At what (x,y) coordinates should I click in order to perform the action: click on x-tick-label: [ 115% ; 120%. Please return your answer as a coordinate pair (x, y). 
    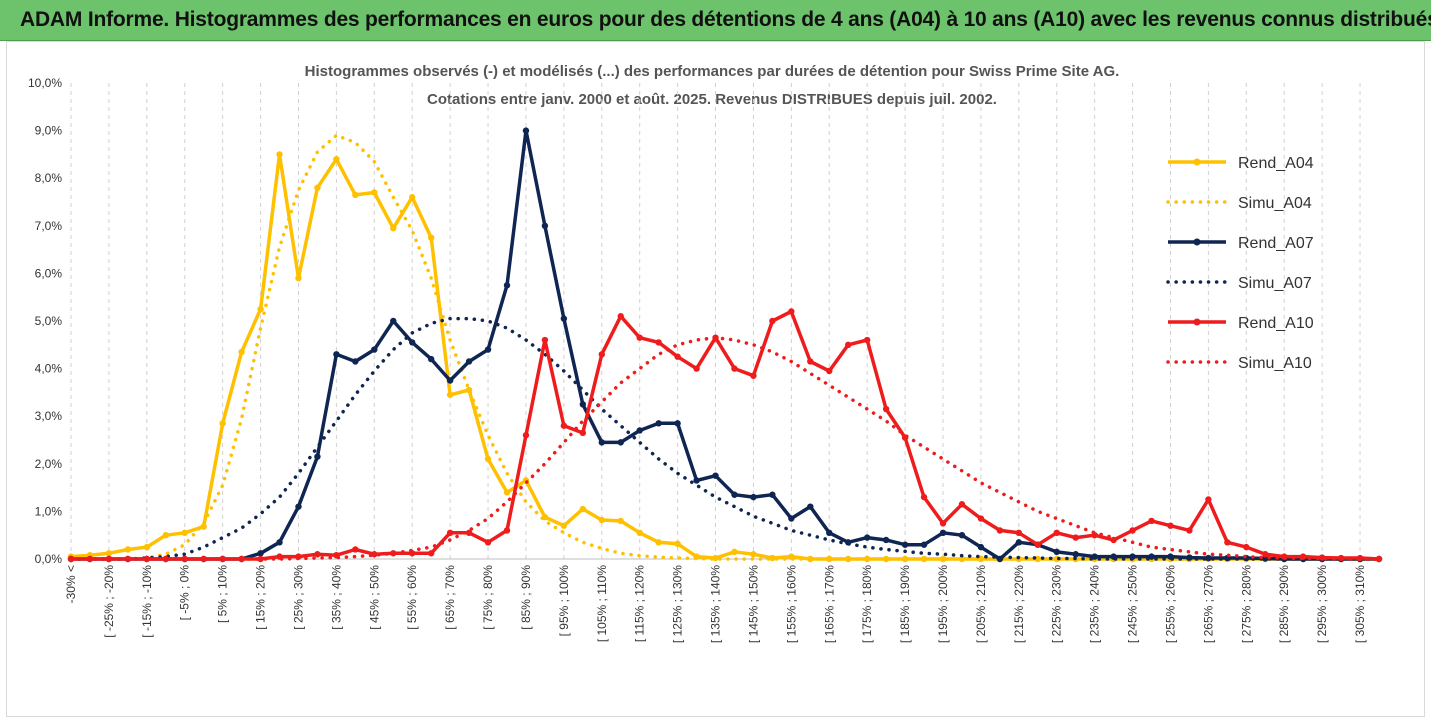
    Looking at the image, I should click on (640, 603).